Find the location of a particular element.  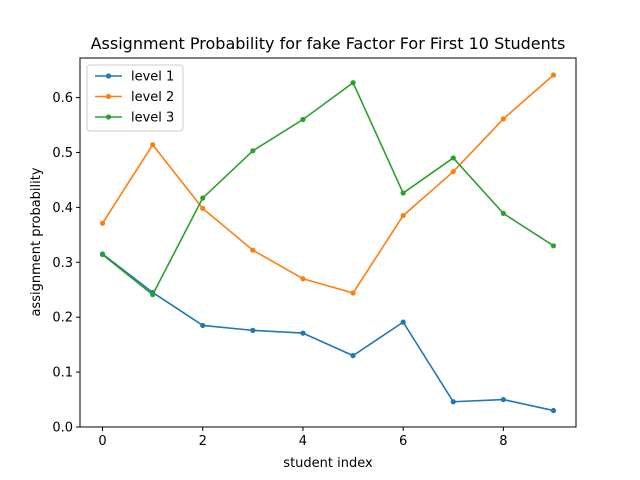

y-axis: 0.0 0.1 0.2 0.3 0.4 0.5 0.6 is located at coordinates (66, 263).